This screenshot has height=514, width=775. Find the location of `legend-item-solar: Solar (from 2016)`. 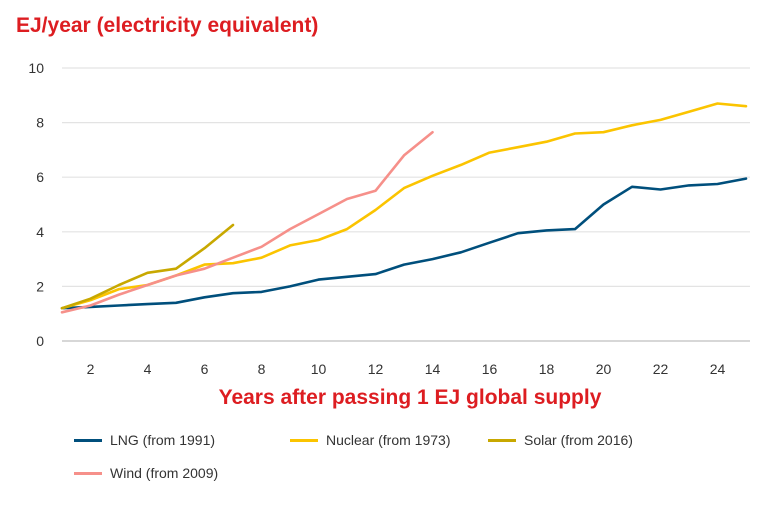

legend-item-solar: Solar (from 2016) is located at coordinates (560, 440).